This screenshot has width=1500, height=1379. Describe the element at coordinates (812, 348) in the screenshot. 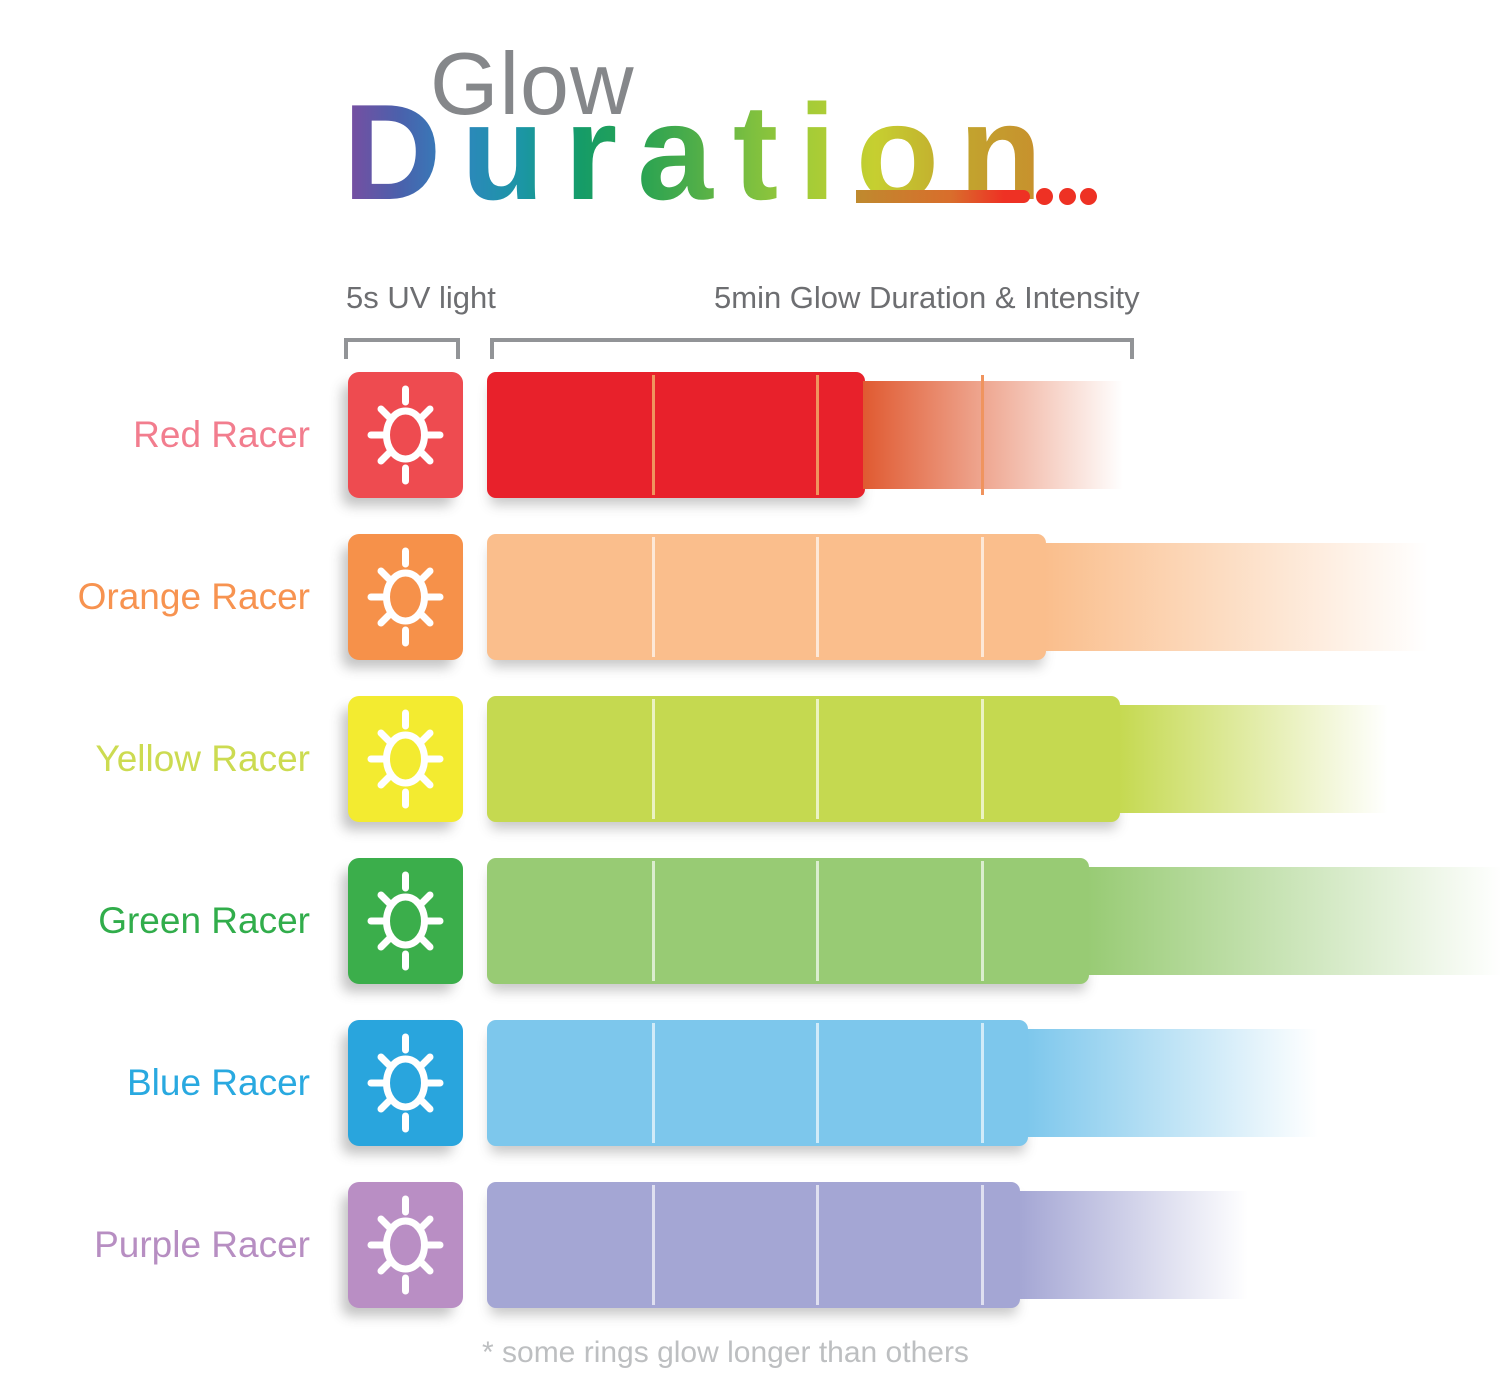

I see `glow-duration-bracket` at that location.